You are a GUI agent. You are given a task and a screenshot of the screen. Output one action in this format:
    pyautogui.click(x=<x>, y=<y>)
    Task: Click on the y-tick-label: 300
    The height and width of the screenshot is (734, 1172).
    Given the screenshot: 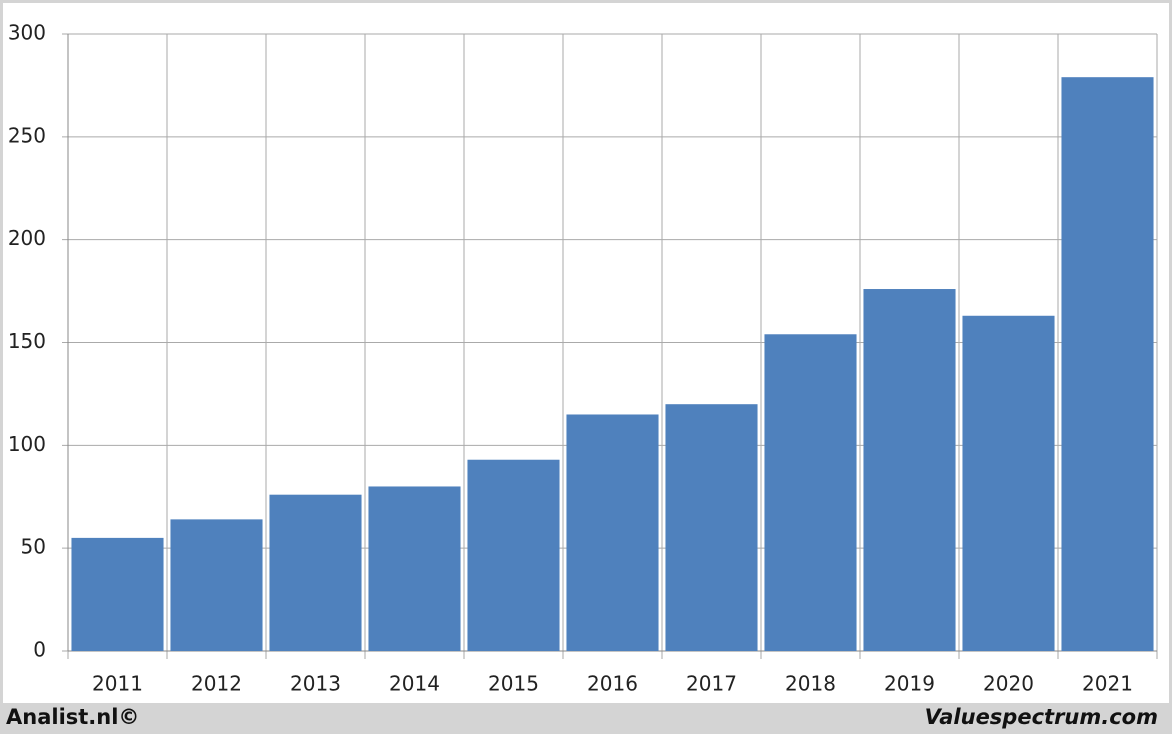 What is the action you would take?
    pyautogui.click(x=27, y=33)
    